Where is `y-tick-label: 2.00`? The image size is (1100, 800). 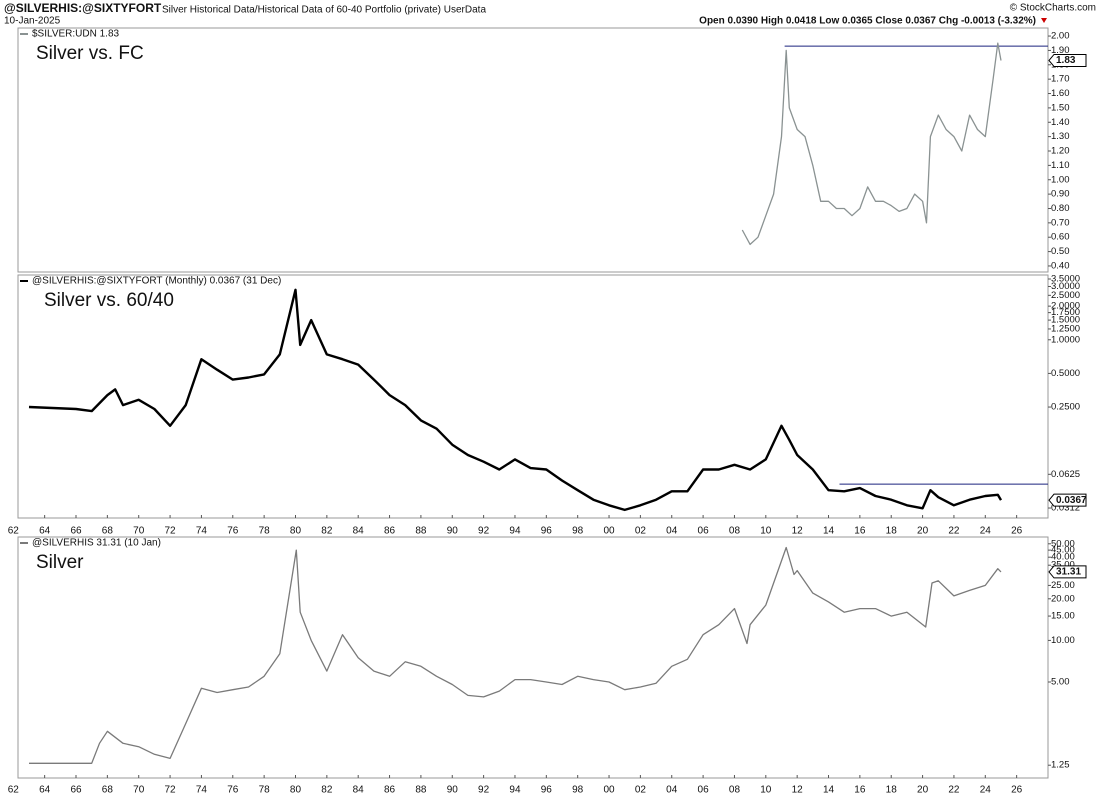
y-tick-label: 2.00 is located at coordinates (1060, 36).